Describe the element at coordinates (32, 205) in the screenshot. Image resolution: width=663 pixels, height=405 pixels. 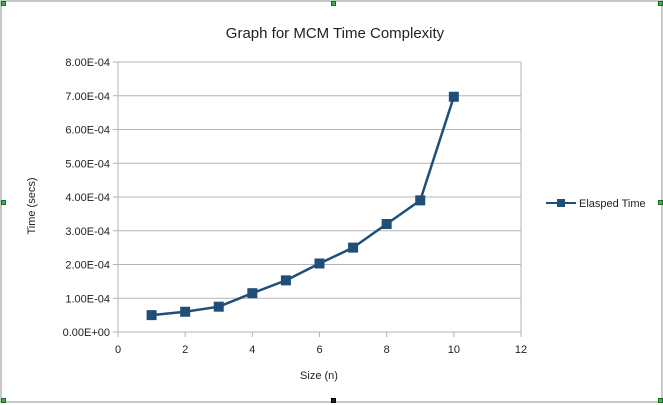
I see `y-axis-label: Time (secs)` at that location.